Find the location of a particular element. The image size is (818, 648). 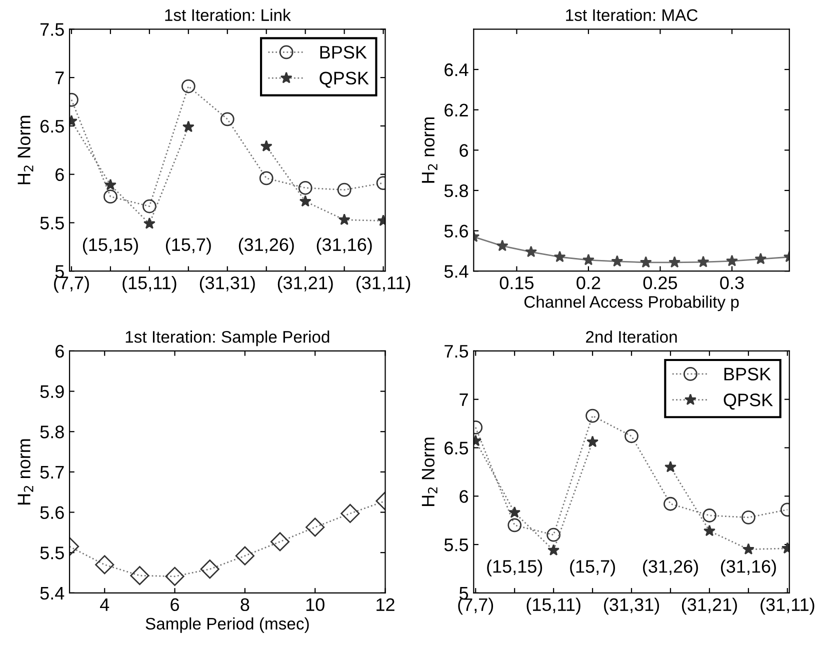

x-tick-label: (7,7) is located at coordinates (476, 606).